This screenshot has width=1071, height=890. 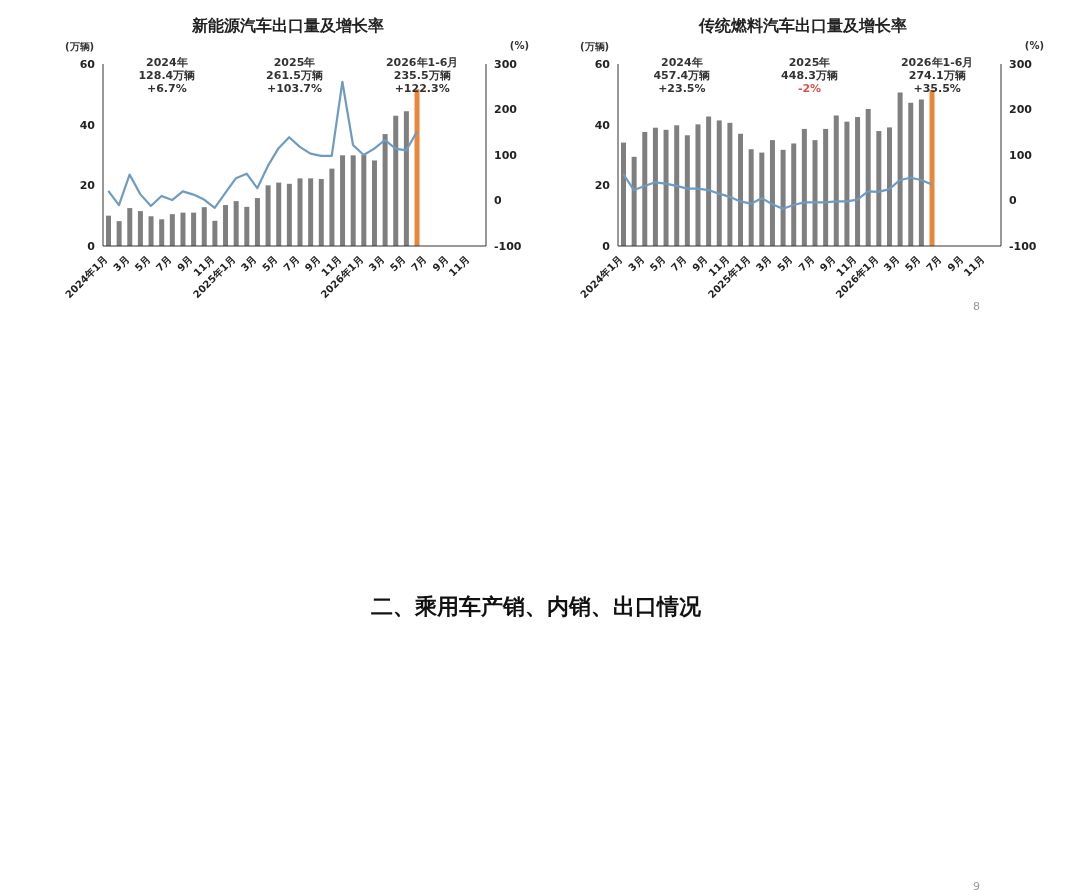 What do you see at coordinates (682, 75) in the screenshot?
I see `annotation: 2024年 457.4万辆 +23.5%` at bounding box center [682, 75].